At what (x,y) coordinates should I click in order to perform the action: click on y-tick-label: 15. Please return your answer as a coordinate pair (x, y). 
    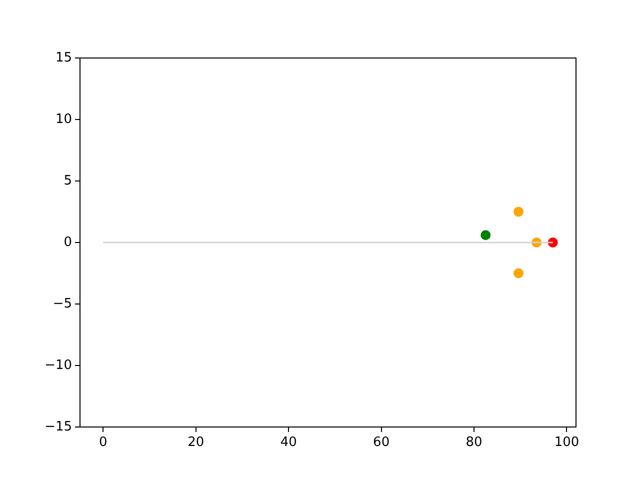
    Looking at the image, I should click on (63, 58).